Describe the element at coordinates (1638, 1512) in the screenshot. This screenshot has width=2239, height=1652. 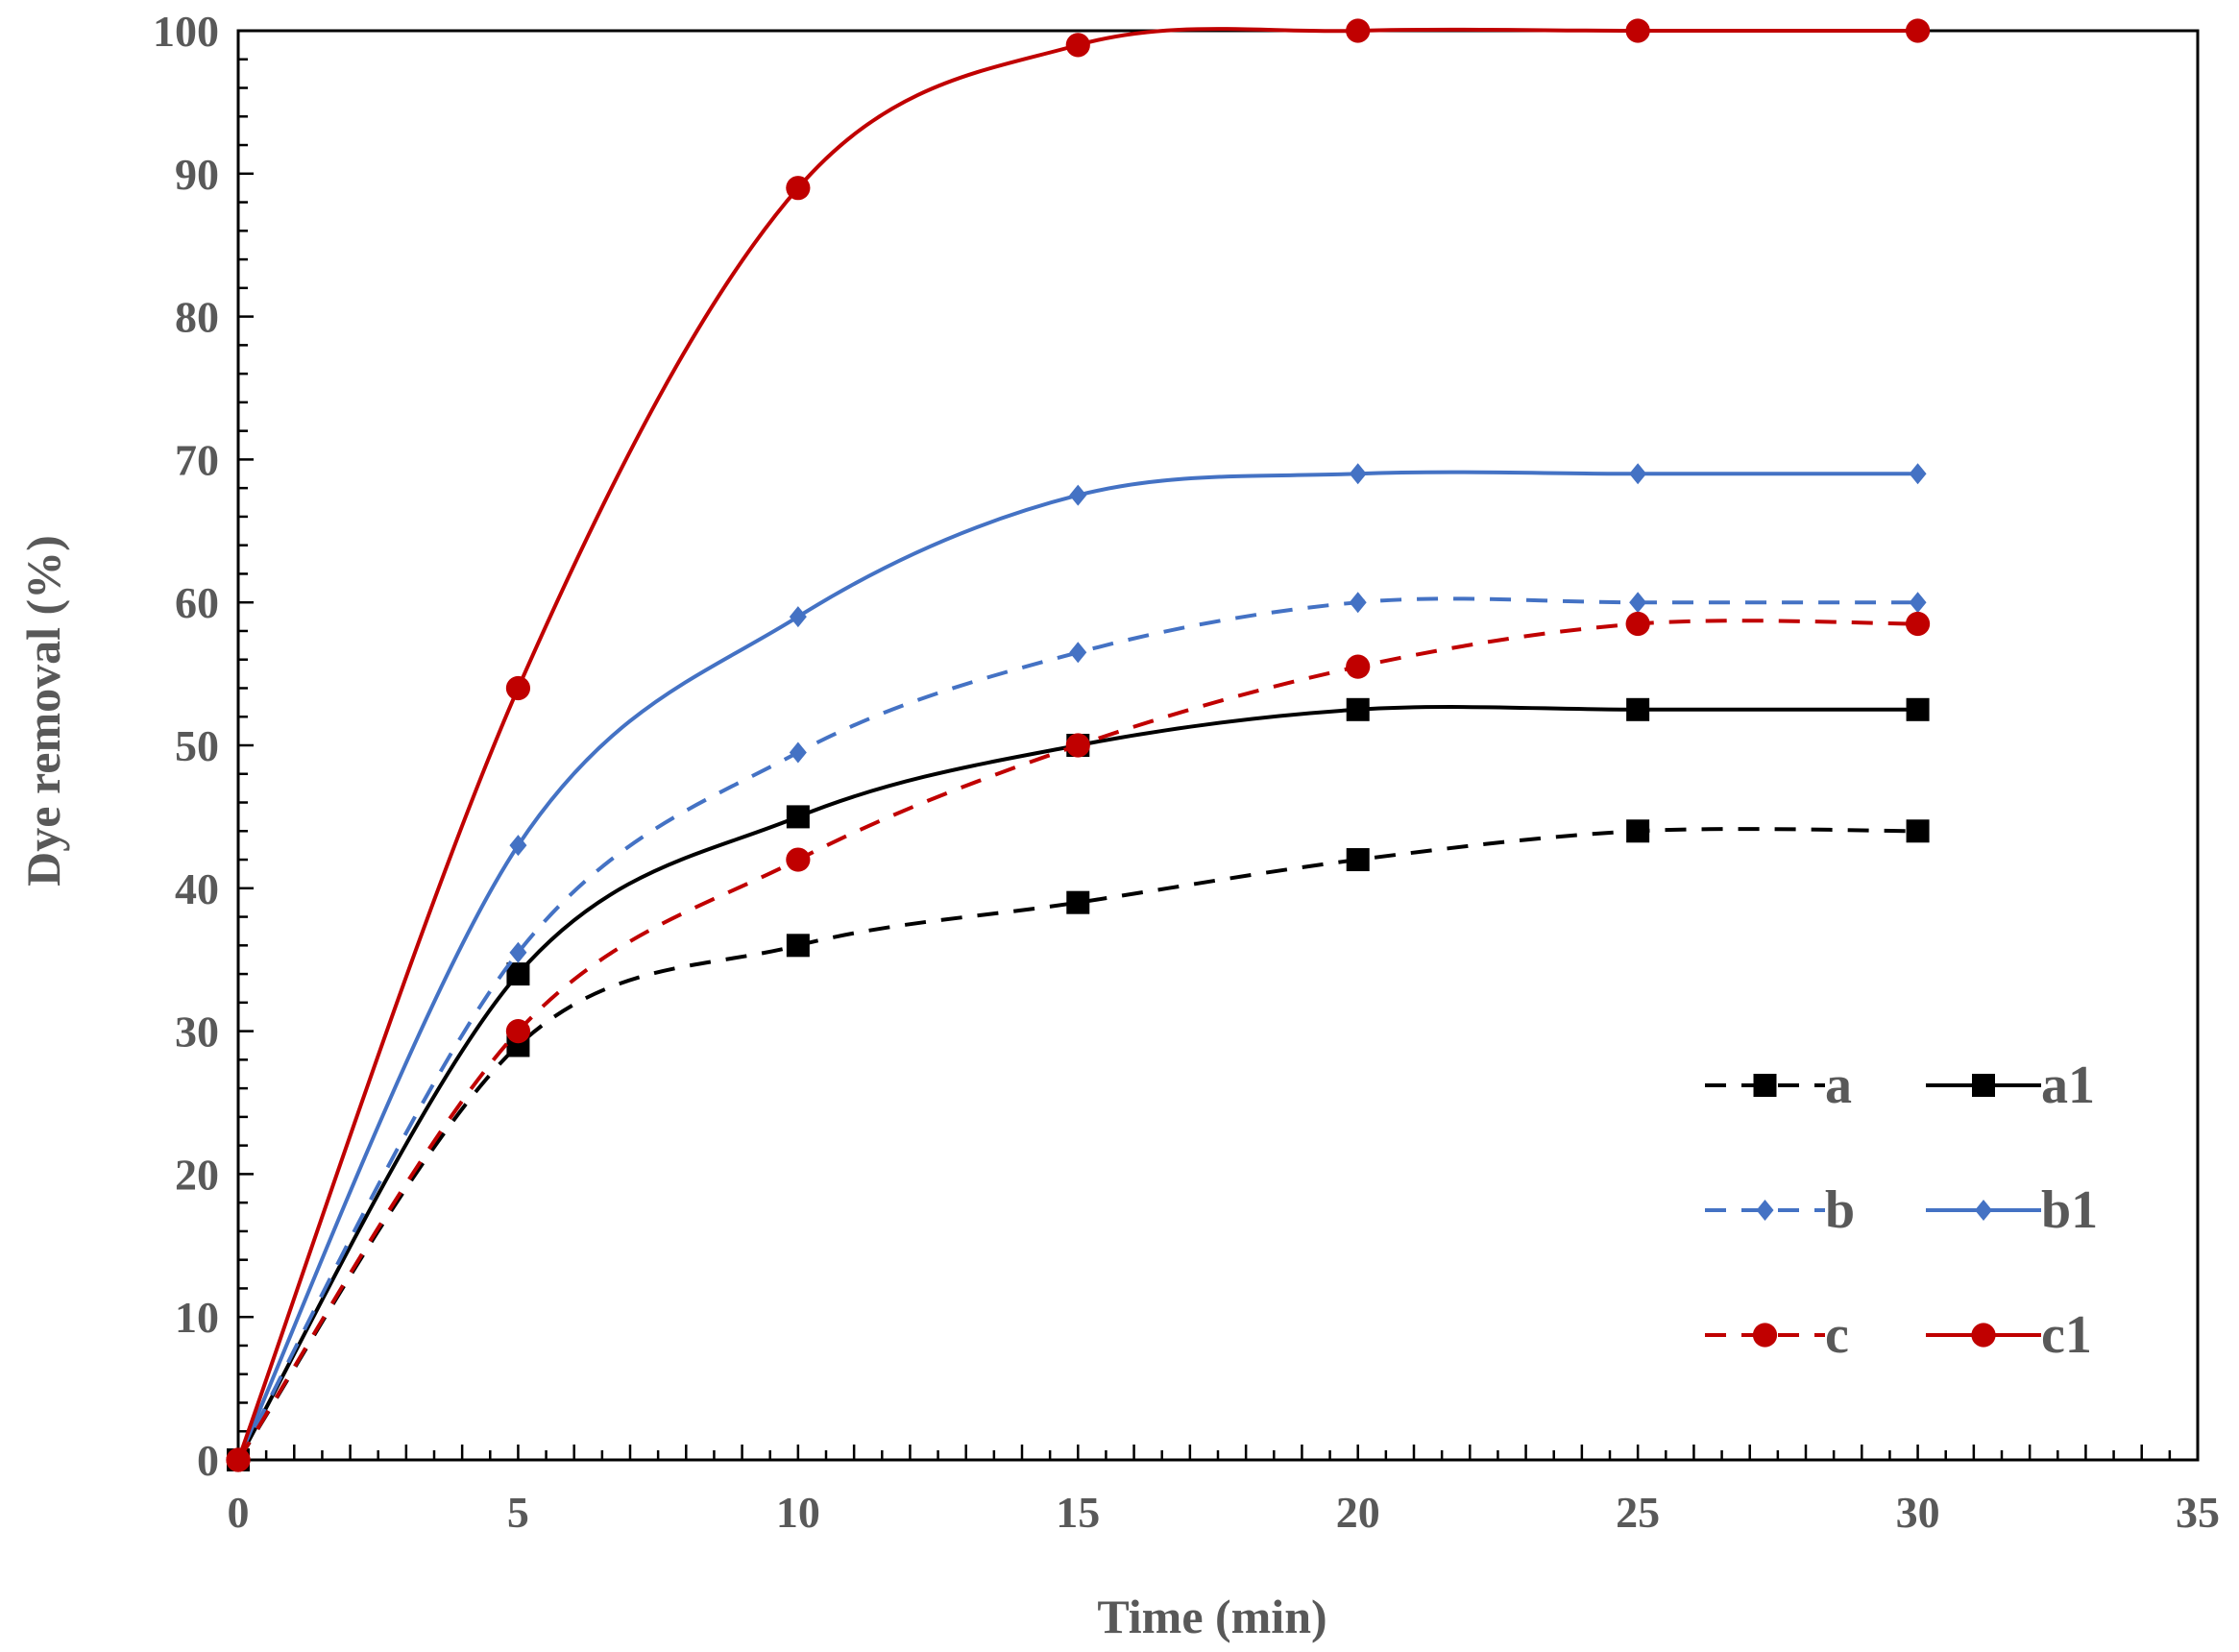
I see `x-tick-label: 25` at that location.